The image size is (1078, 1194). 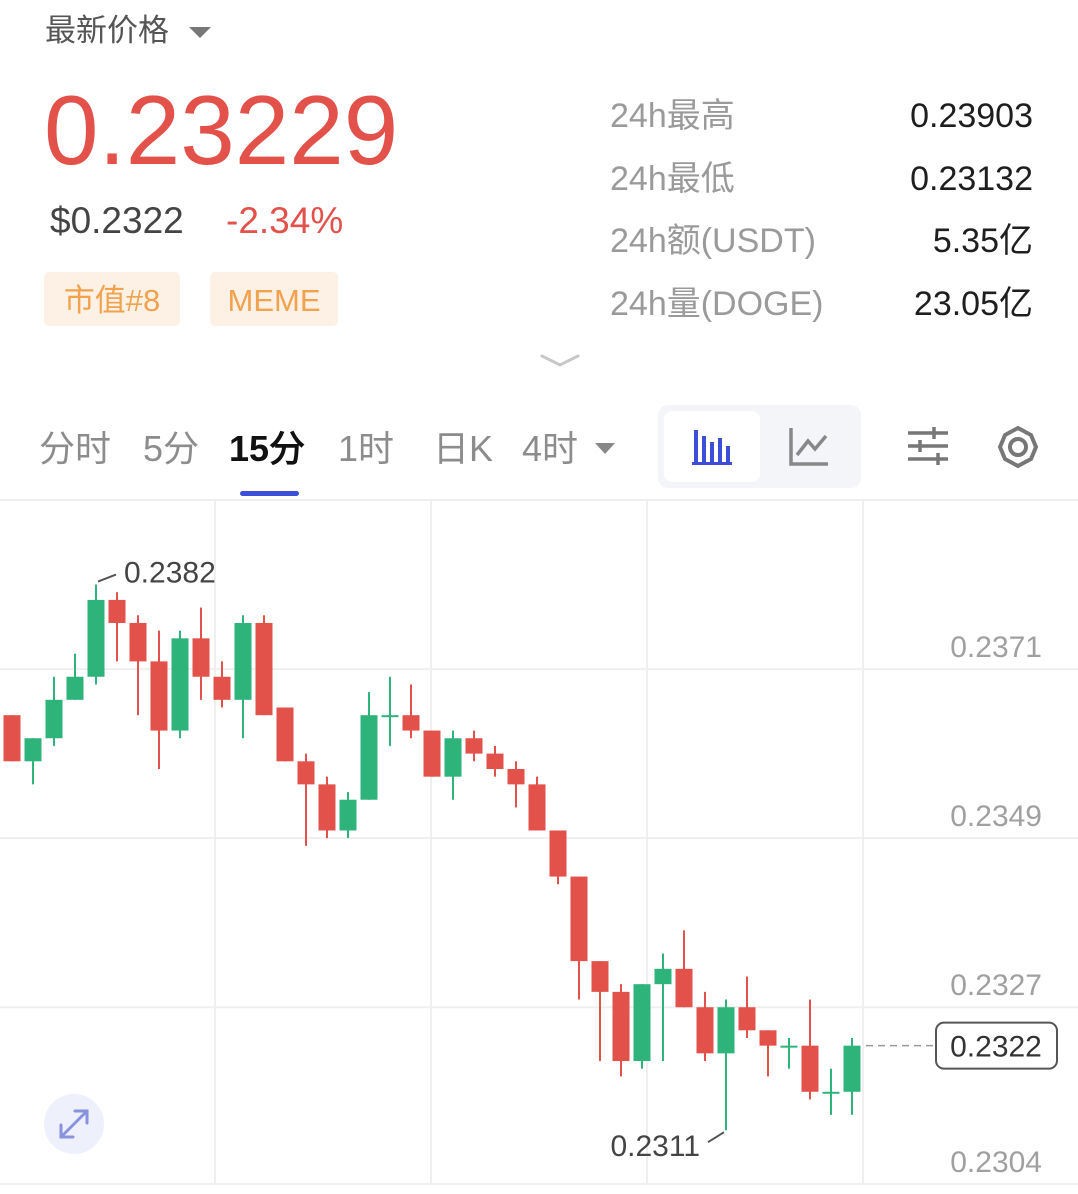 What do you see at coordinates (366, 448) in the screenshot?
I see `tab: 1时` at bounding box center [366, 448].